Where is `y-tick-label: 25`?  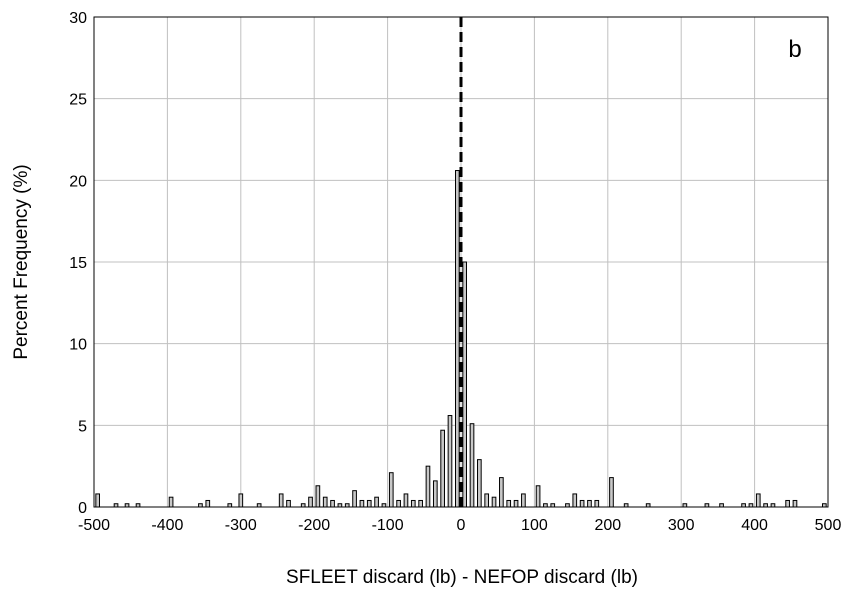 y-tick-label: 25 is located at coordinates (78, 100).